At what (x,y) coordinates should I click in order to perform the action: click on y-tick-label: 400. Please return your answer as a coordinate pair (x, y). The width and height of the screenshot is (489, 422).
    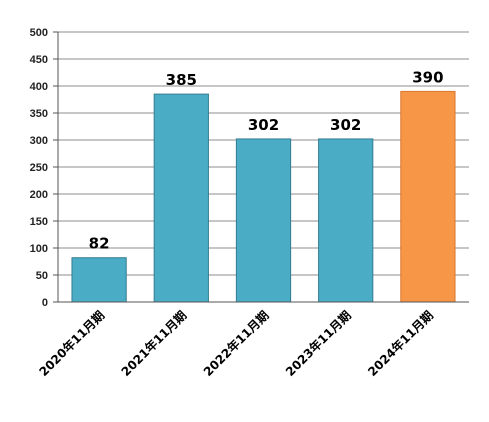
    Looking at the image, I should click on (39, 87).